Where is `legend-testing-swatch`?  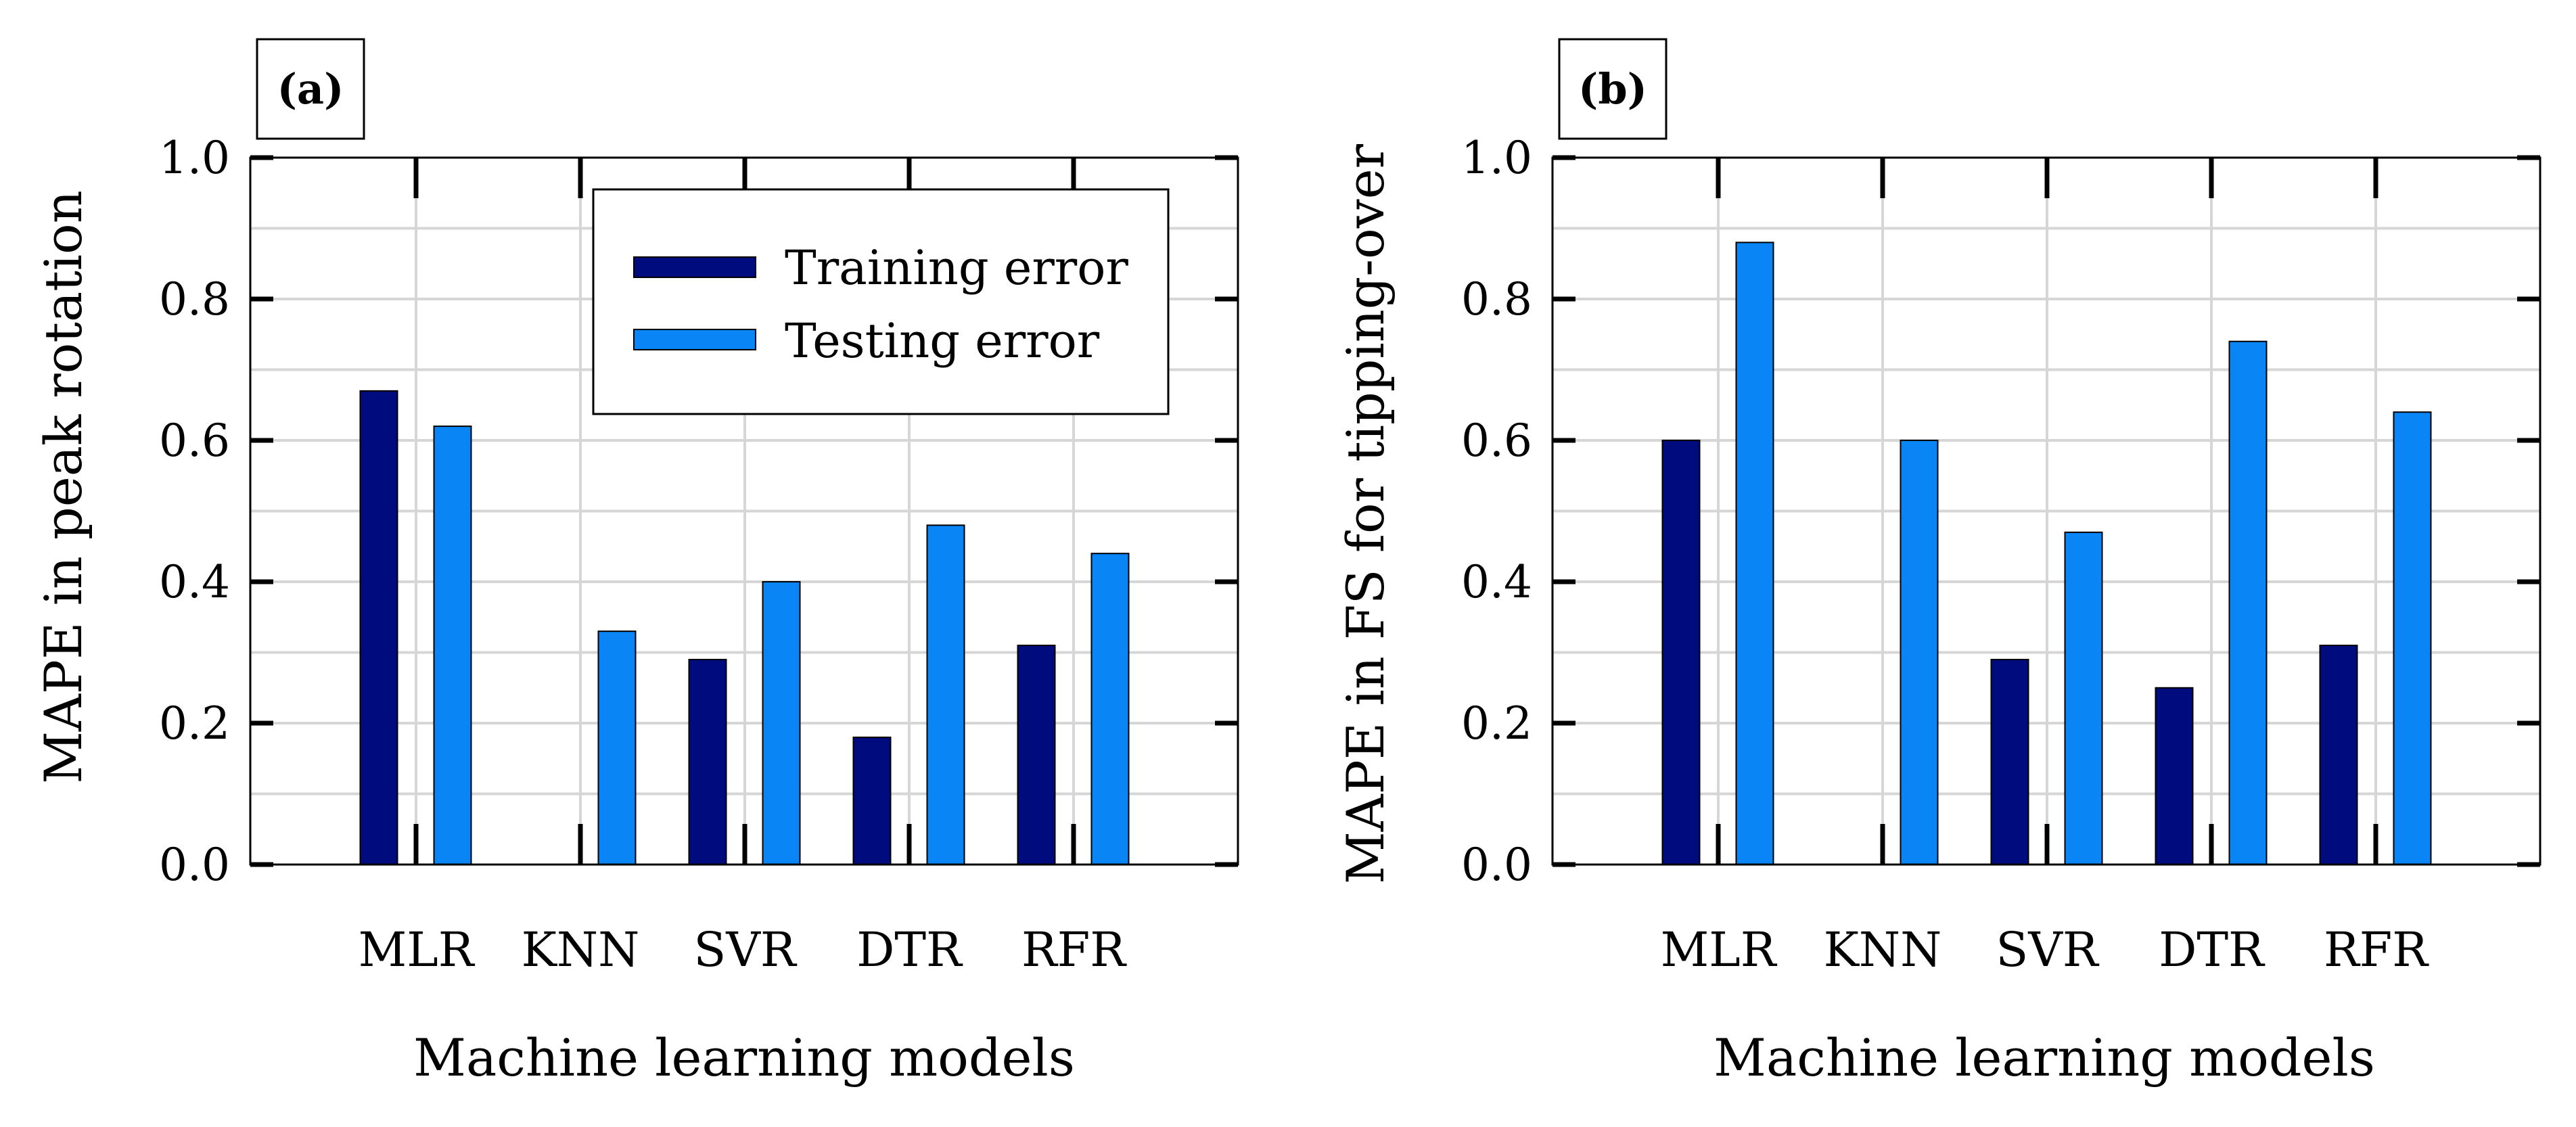 legend-testing-swatch is located at coordinates (694, 339).